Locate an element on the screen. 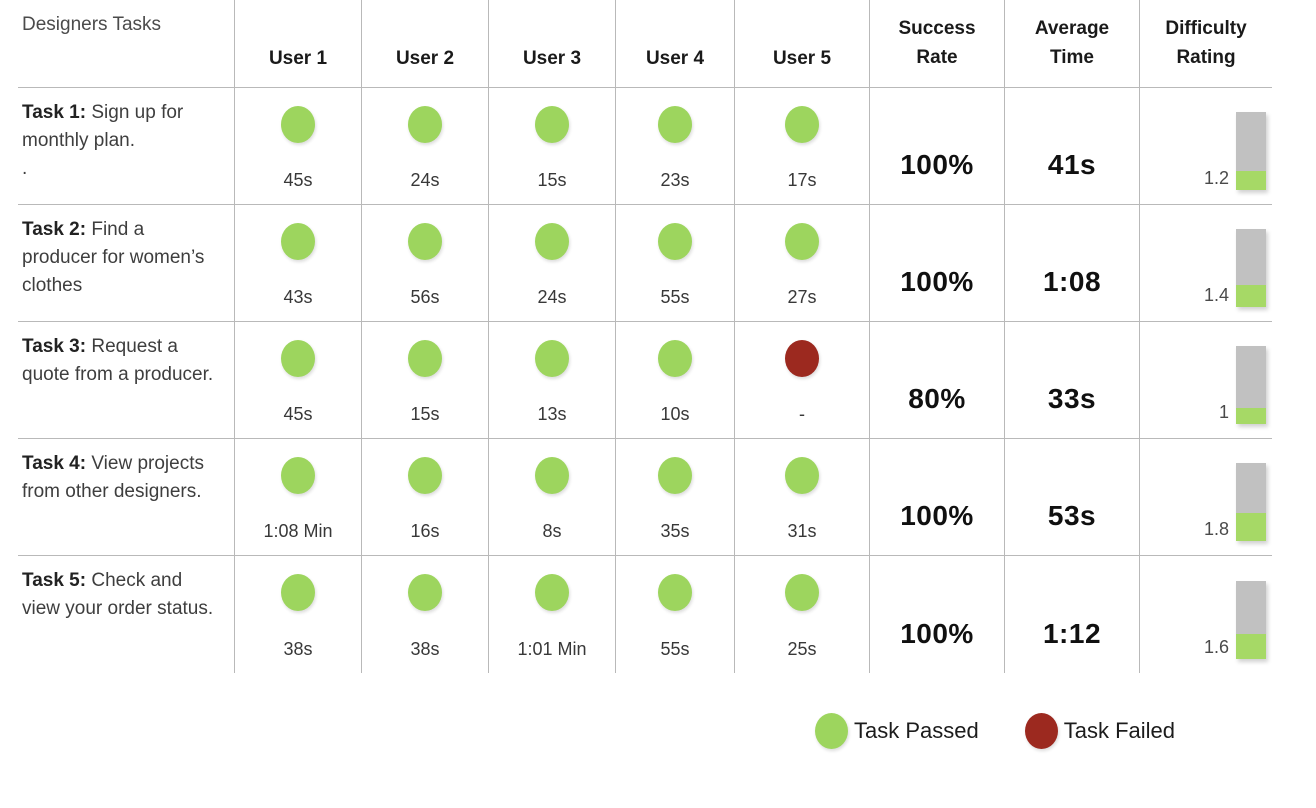  difficulty-cell: 1.8 is located at coordinates (1206, 497).